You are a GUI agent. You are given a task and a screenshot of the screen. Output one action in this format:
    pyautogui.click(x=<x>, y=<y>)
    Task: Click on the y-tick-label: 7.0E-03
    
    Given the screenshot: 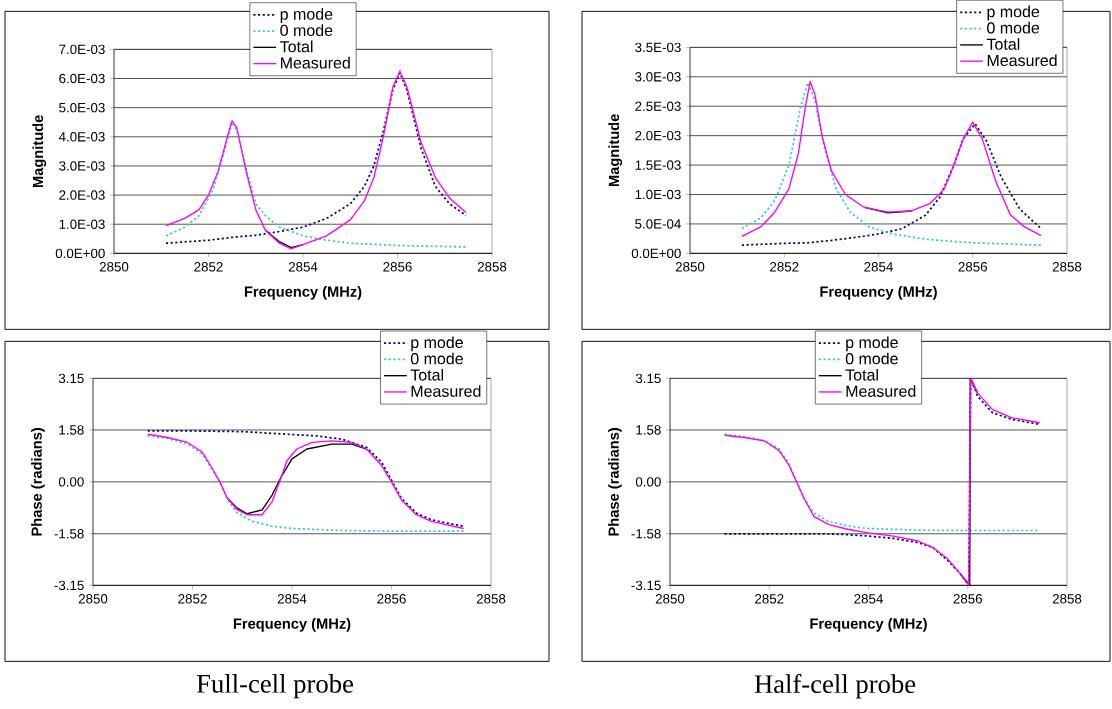 What is the action you would take?
    pyautogui.click(x=82, y=49)
    